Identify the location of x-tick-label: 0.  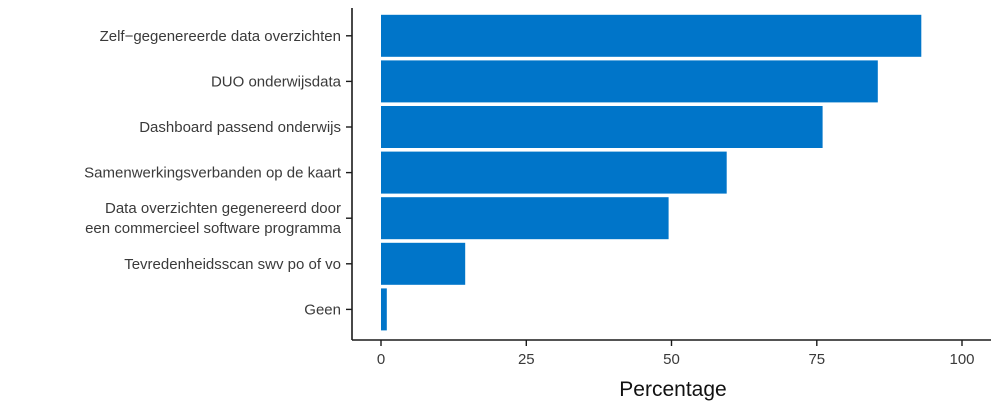
(381, 359).